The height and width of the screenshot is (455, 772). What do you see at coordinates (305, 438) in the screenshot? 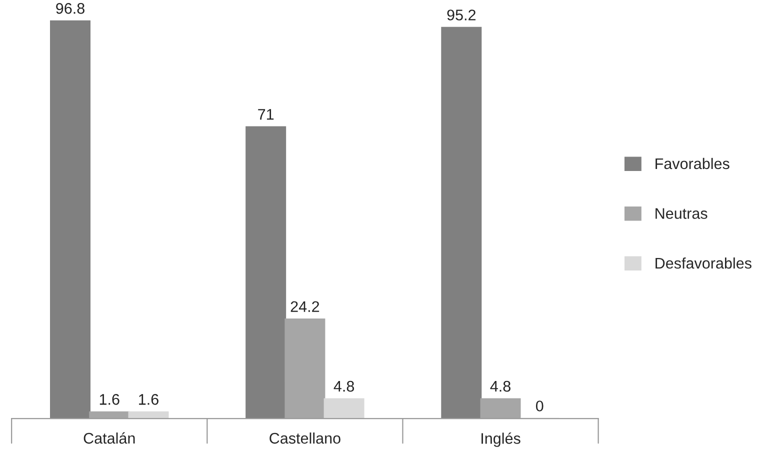
I see `x-tick-label: Castellano` at bounding box center [305, 438].